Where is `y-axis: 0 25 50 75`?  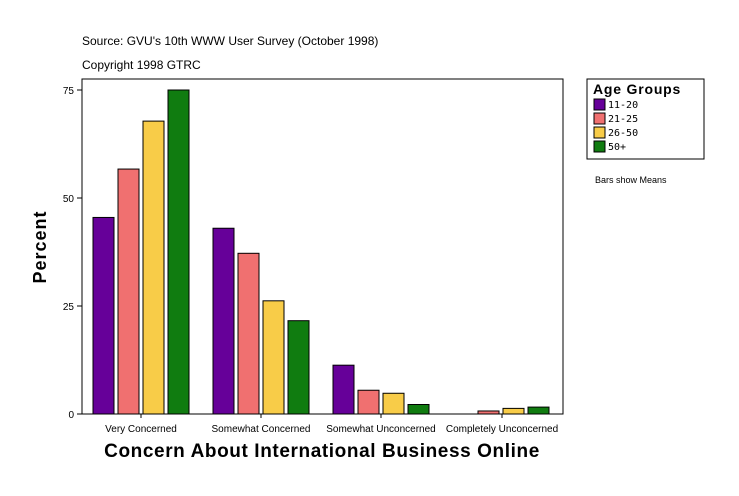 y-axis: 0 25 50 75 is located at coordinates (72, 253).